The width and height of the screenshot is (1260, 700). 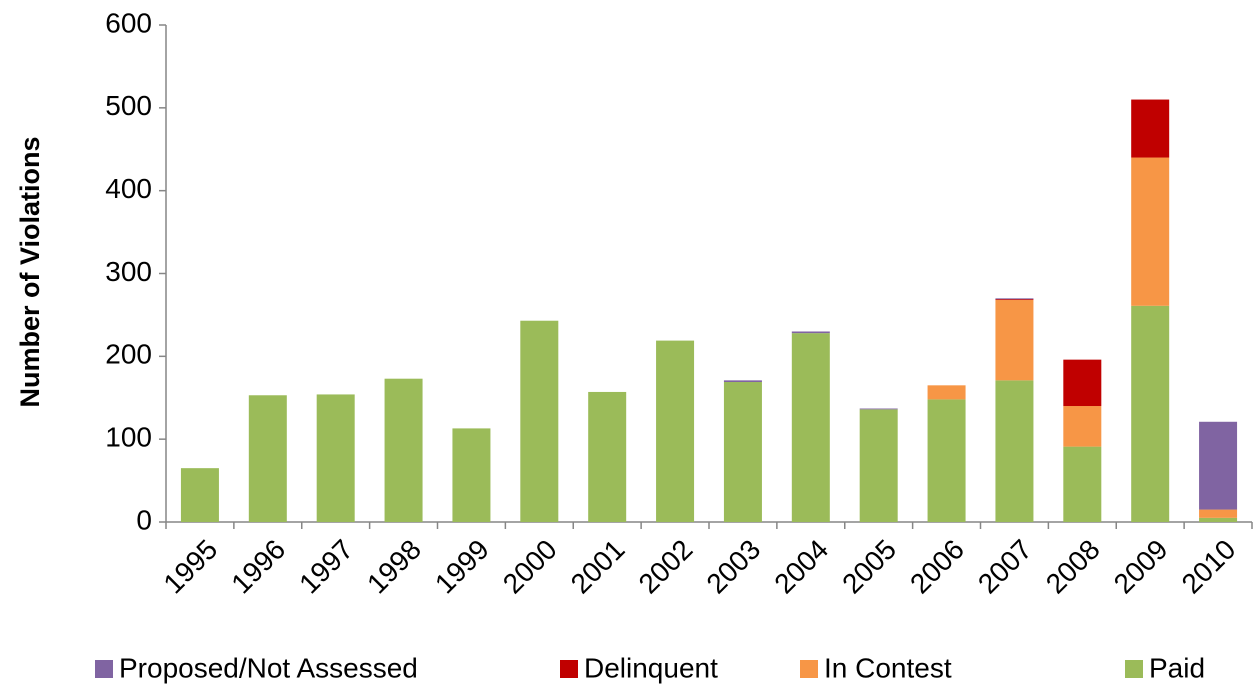 What do you see at coordinates (1141, 567) in the screenshot?
I see `x-tick-label: 2009` at bounding box center [1141, 567].